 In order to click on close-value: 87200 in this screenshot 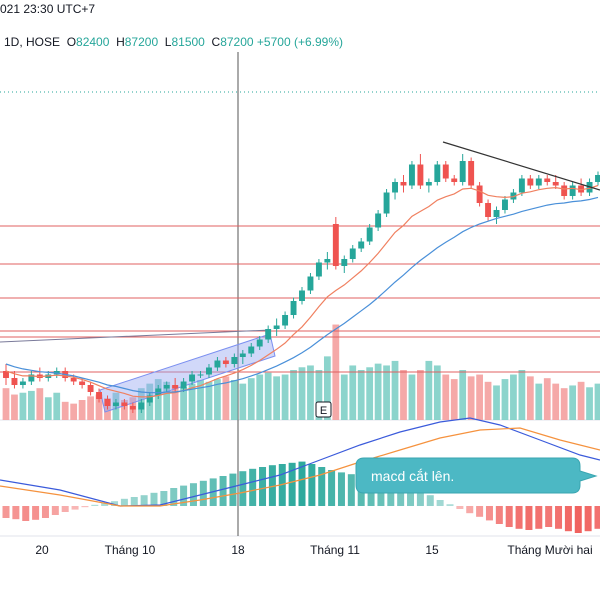, I will do `click(237, 42)`.